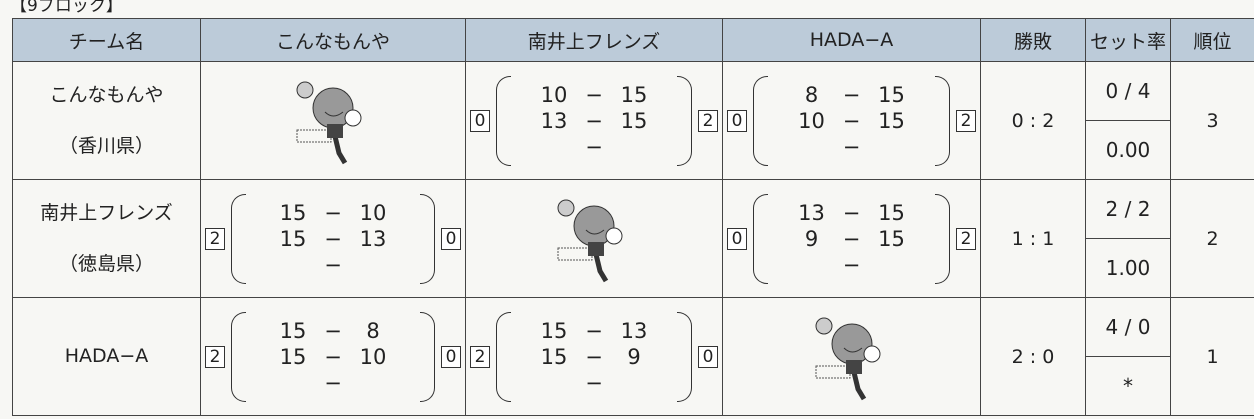 The height and width of the screenshot is (419, 1254). Describe the element at coordinates (106, 94) in the screenshot. I see `team-name: こんなもんや` at that location.